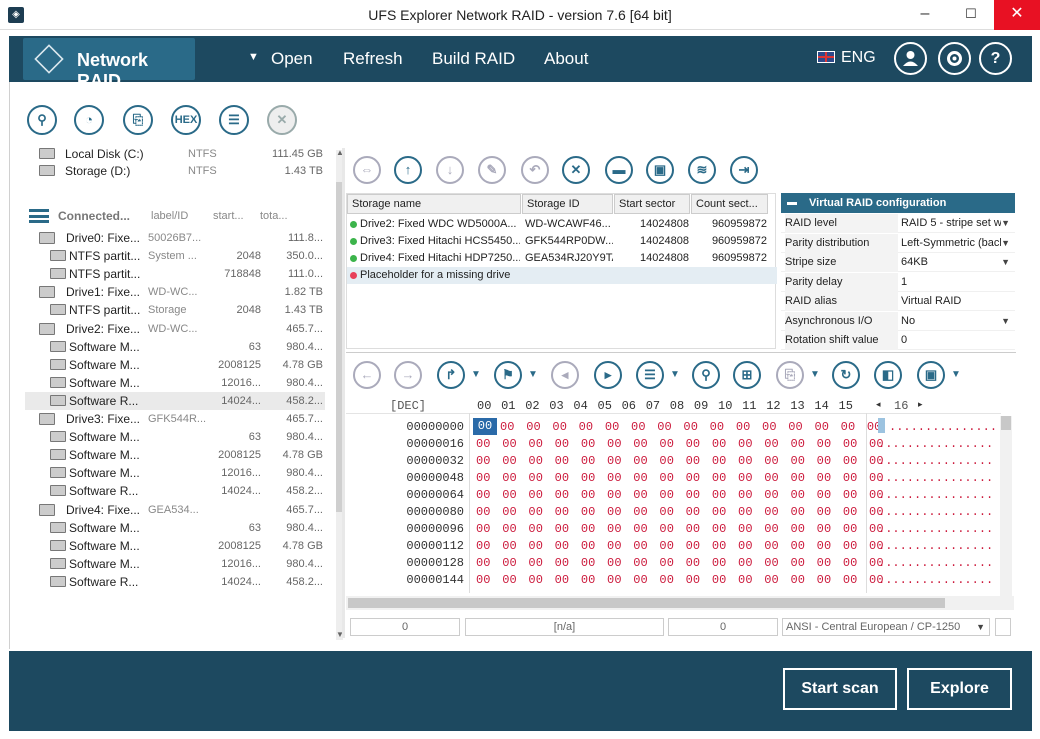  Describe the element at coordinates (792, 202) in the screenshot. I see `collapse-icon: ▬` at that location.